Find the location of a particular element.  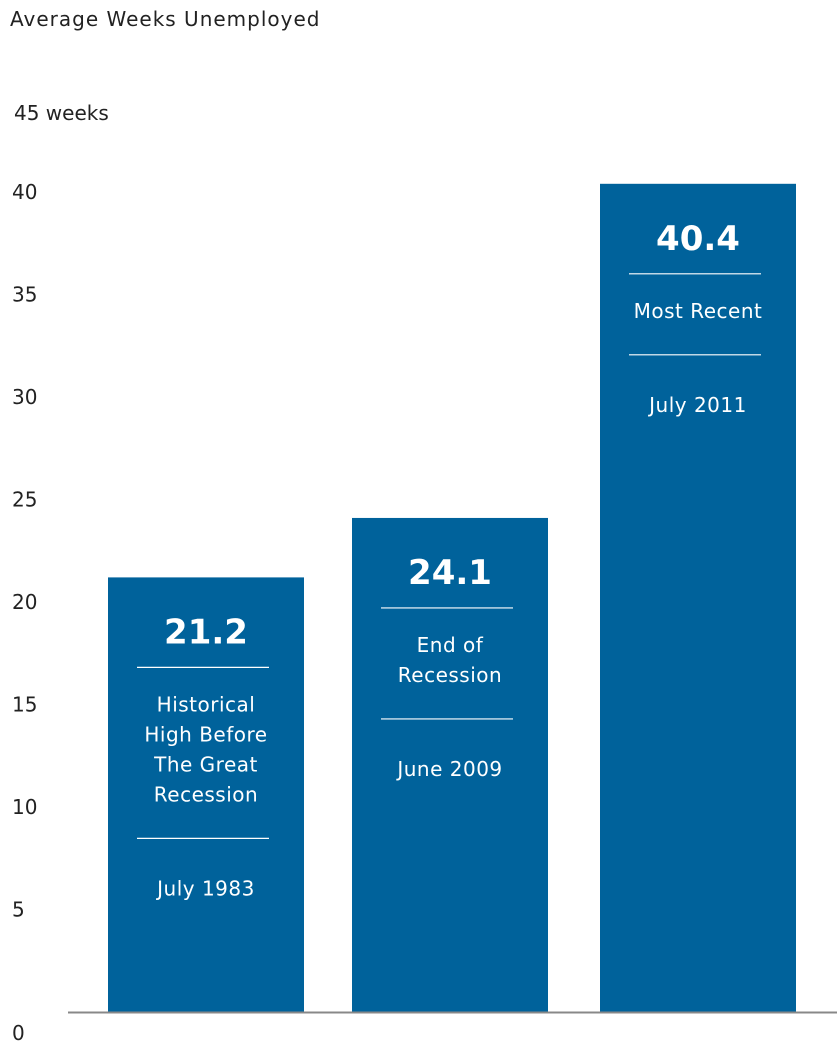

bar-value-label: 40.4 is located at coordinates (698, 239).